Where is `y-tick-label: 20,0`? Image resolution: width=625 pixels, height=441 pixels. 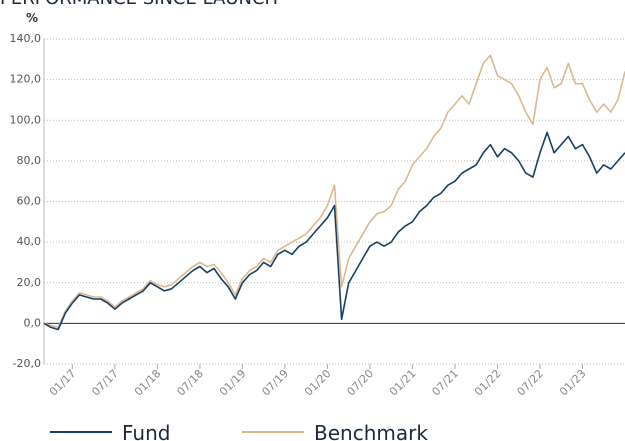 y-tick-label: 20,0 is located at coordinates (29, 282).